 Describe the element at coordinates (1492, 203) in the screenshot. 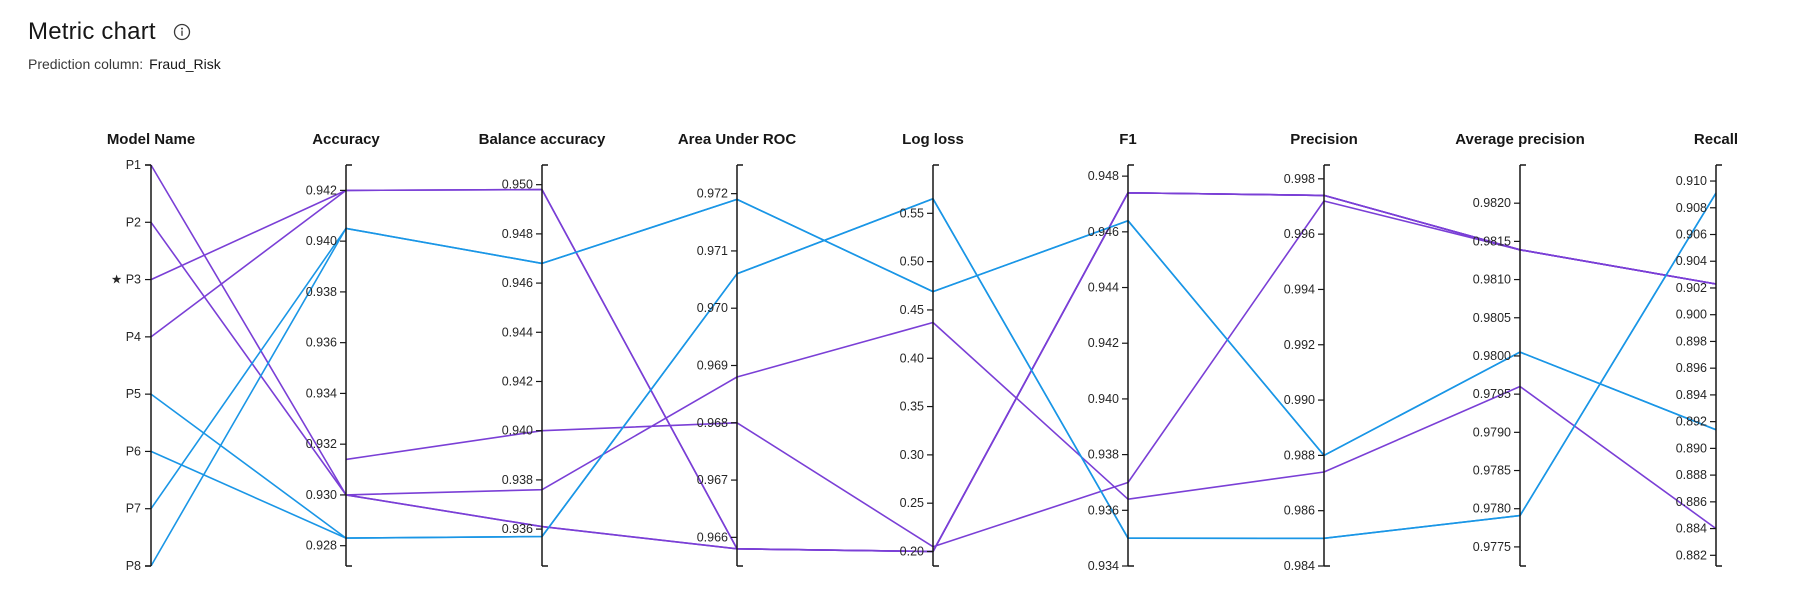

I see `tick-label: 0.9820` at that location.